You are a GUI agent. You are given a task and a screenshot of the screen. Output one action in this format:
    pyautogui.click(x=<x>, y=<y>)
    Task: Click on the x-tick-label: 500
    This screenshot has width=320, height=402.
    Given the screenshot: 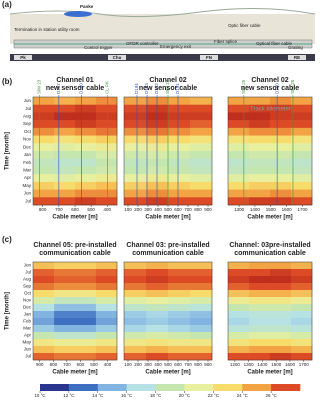 What is the action you would take?
    pyautogui.click(x=168, y=209)
    